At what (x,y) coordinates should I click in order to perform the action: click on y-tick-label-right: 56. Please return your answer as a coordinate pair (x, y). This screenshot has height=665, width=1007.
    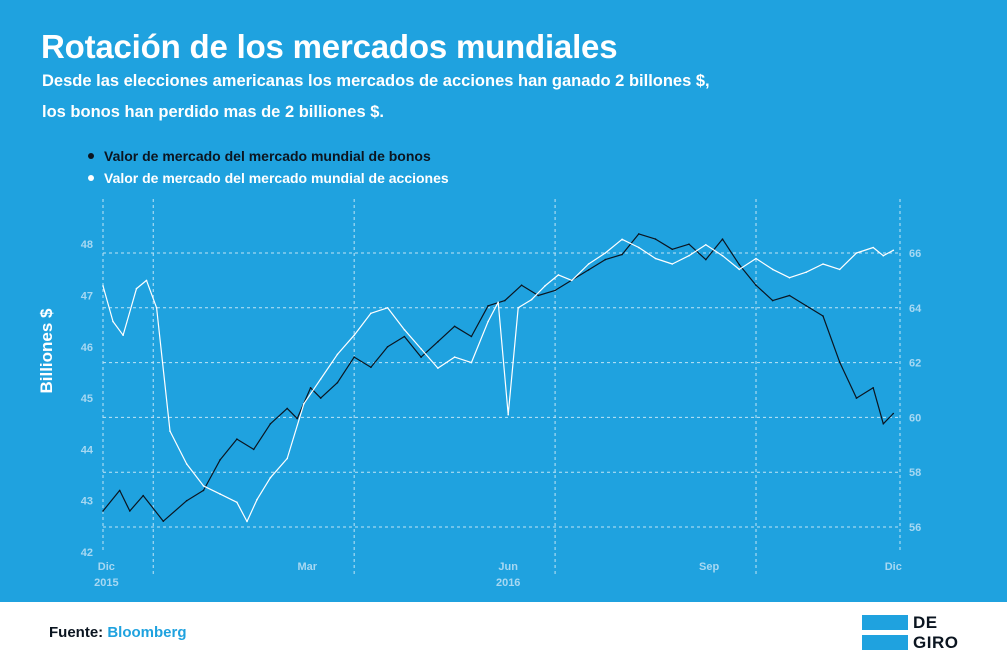
    Looking at the image, I should click on (915, 528).